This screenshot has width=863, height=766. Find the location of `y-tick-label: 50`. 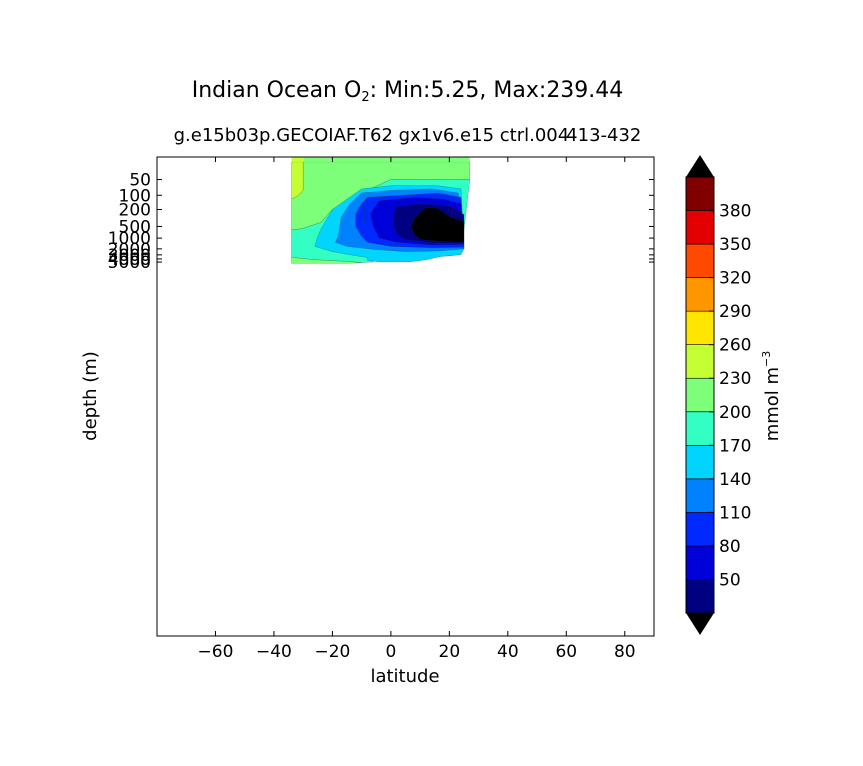

y-tick-label: 50 is located at coordinates (140, 181).